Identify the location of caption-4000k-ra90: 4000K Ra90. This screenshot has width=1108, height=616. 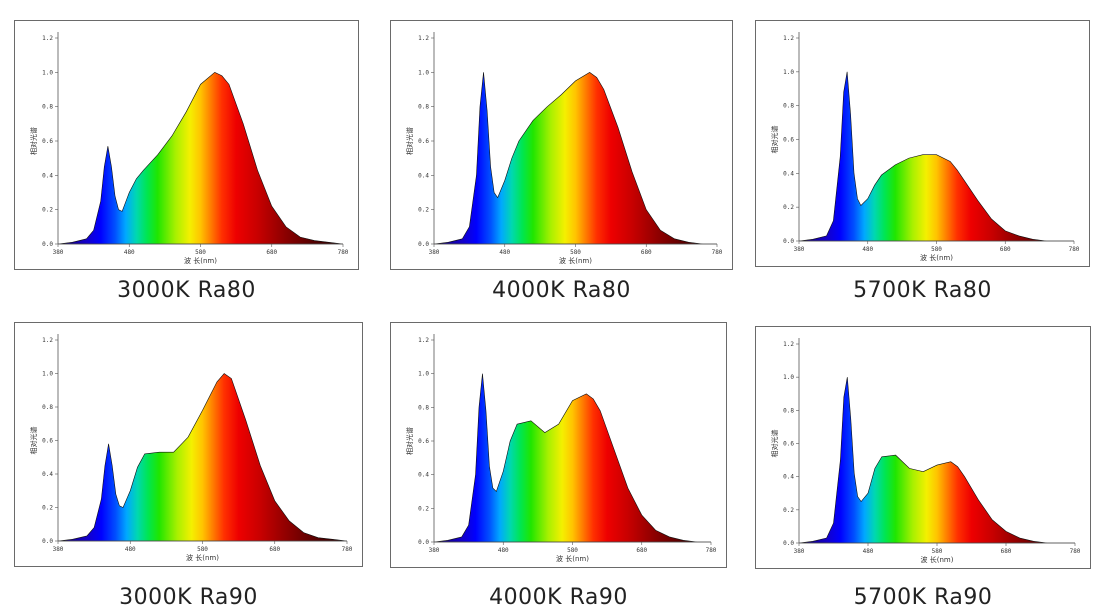
(558, 597).